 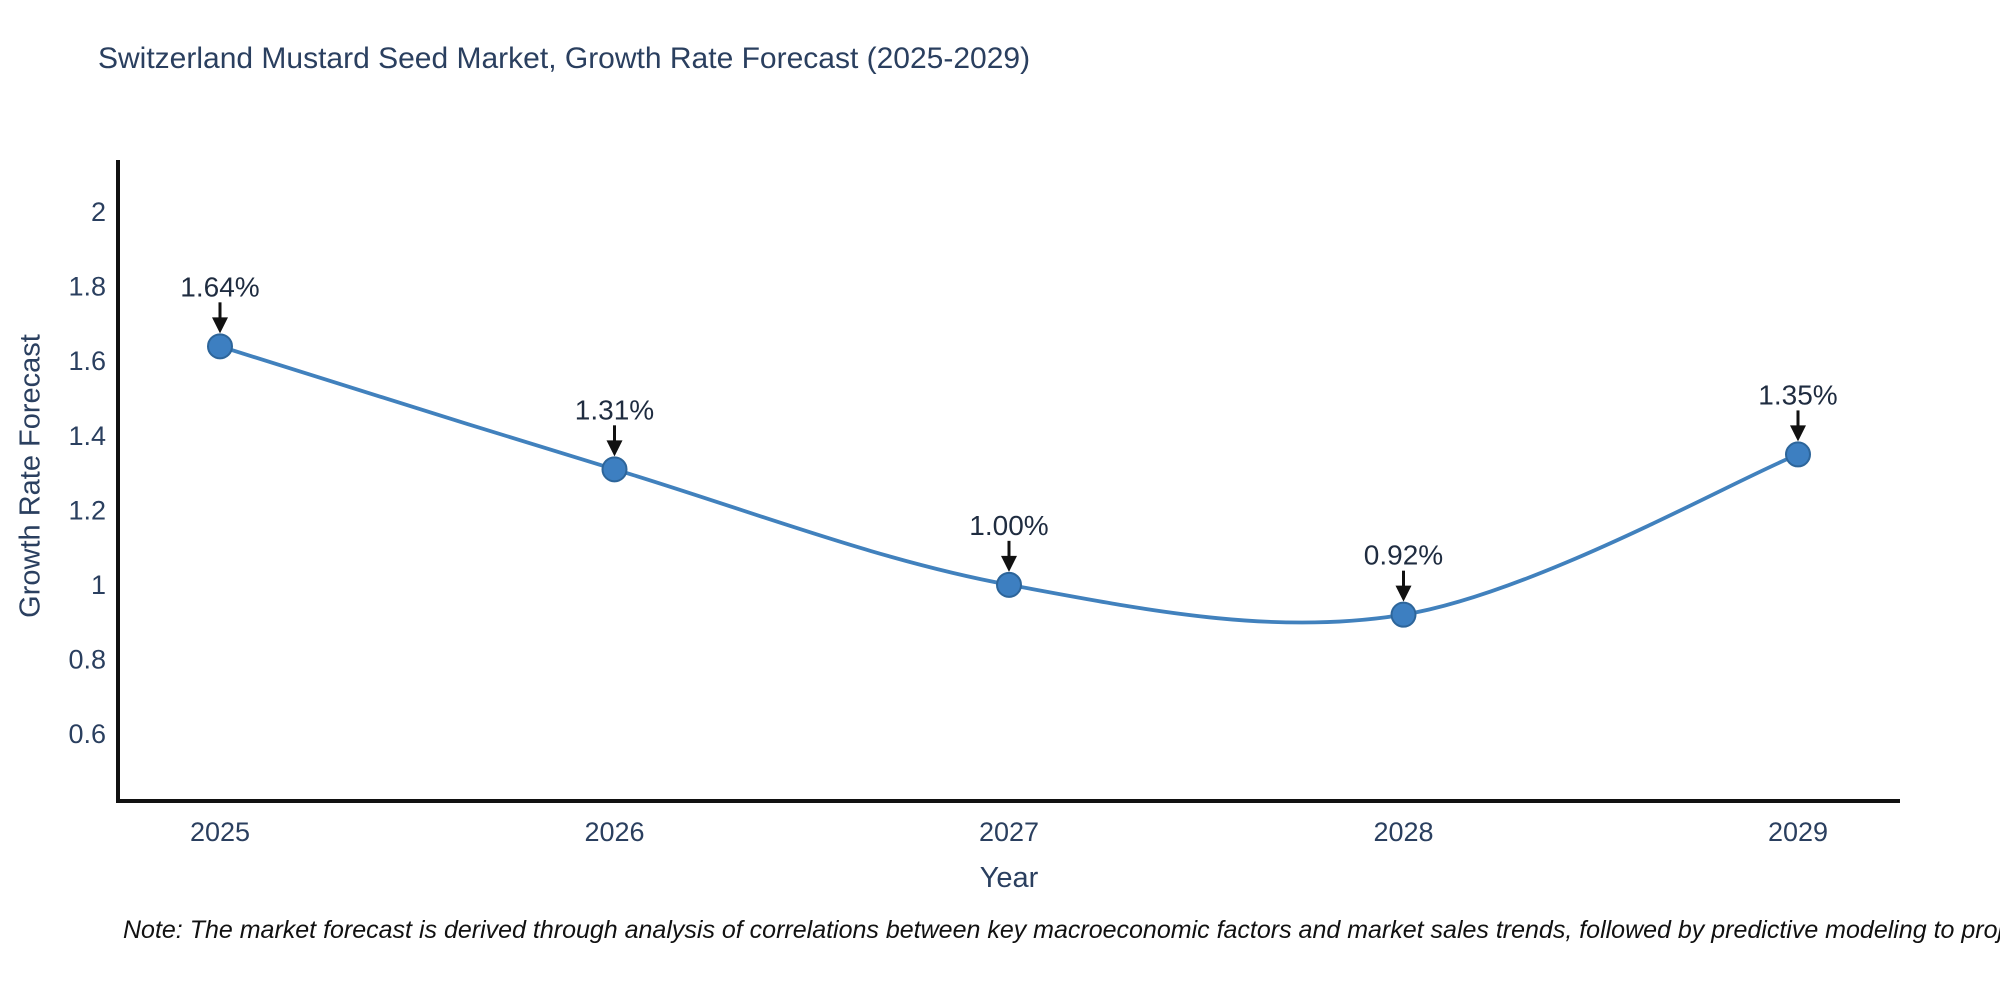 What do you see at coordinates (1009, 878) in the screenshot?
I see `x-axis-title: Year` at bounding box center [1009, 878].